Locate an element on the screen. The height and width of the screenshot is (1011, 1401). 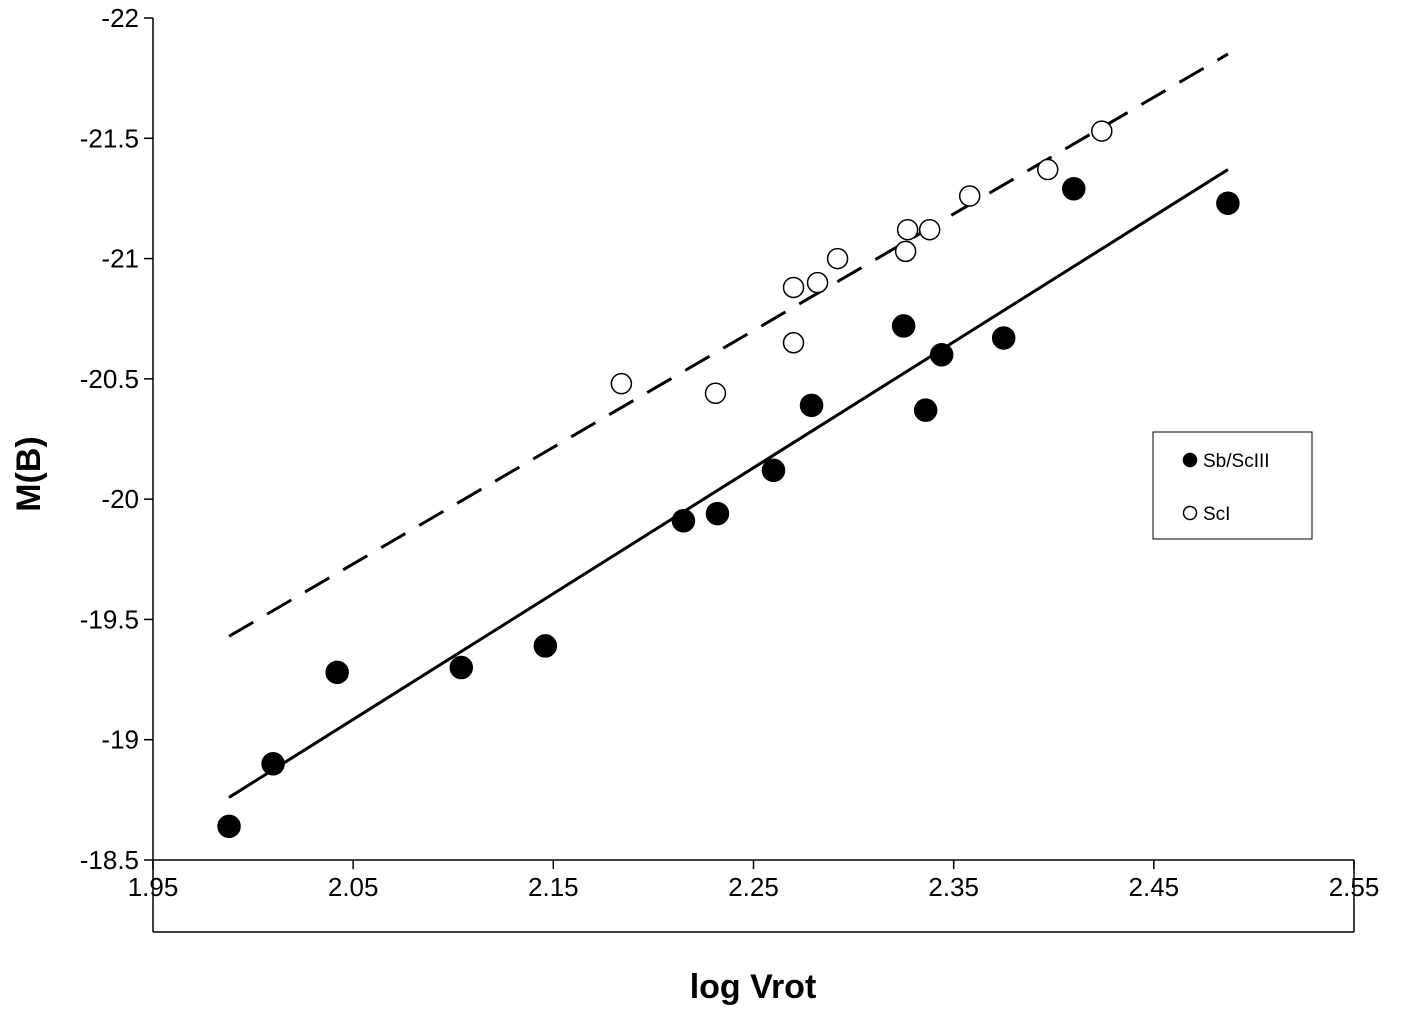
legend: Sb/ScIII ScI is located at coordinates (1232, 485).